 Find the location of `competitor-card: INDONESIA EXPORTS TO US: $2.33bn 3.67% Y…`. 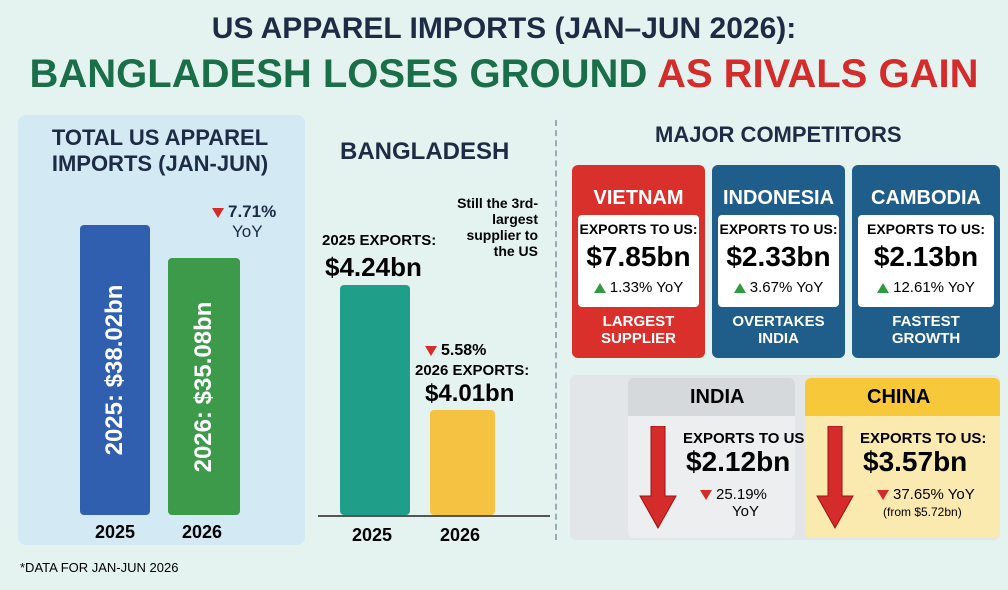

competitor-card: INDONESIA EXPORTS TO US: $2.33bn 3.67% Y… is located at coordinates (778, 261).